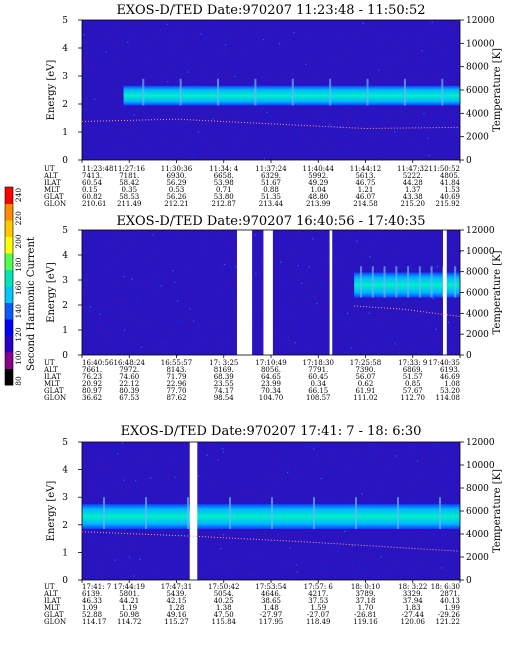 This screenshot has width=505, height=649. Describe the element at coordinates (176, 391) in the screenshot. I see `table-cell: 77.70` at that location.